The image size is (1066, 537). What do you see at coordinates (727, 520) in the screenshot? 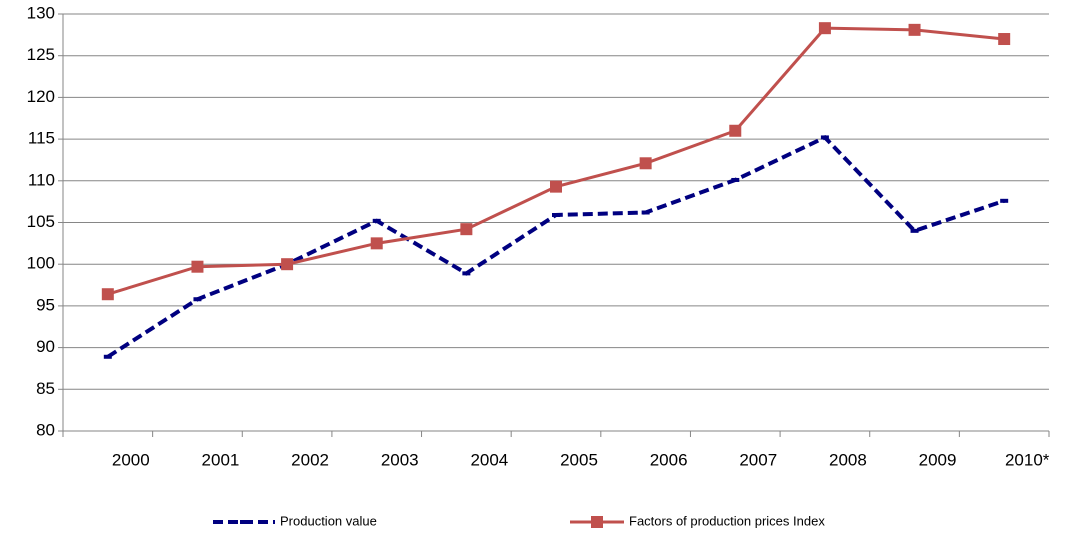
I see `legend-label: Factors of production prices Index` at bounding box center [727, 520].